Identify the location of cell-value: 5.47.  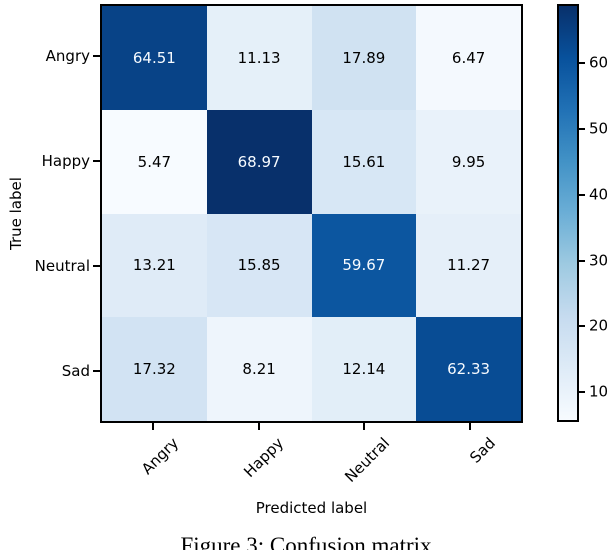
(154, 161).